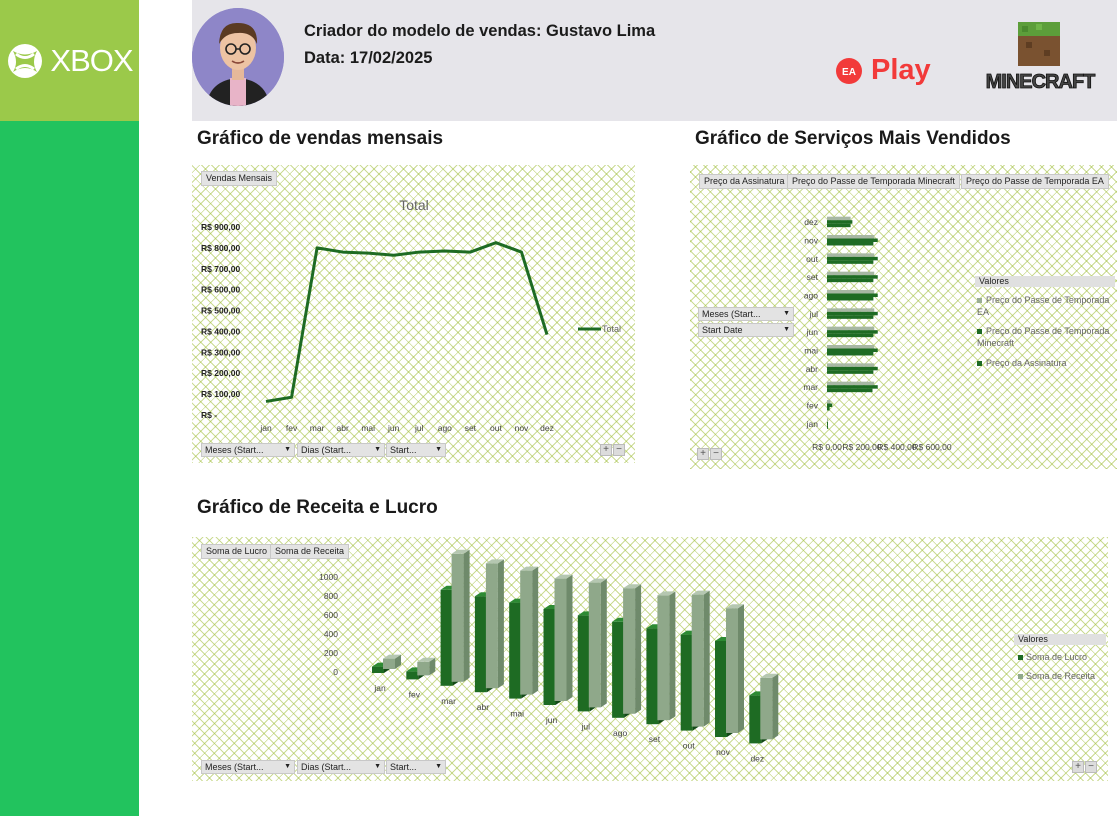  I want to click on field-button-vendas-mensais: Vendas Mensais, so click(239, 178).